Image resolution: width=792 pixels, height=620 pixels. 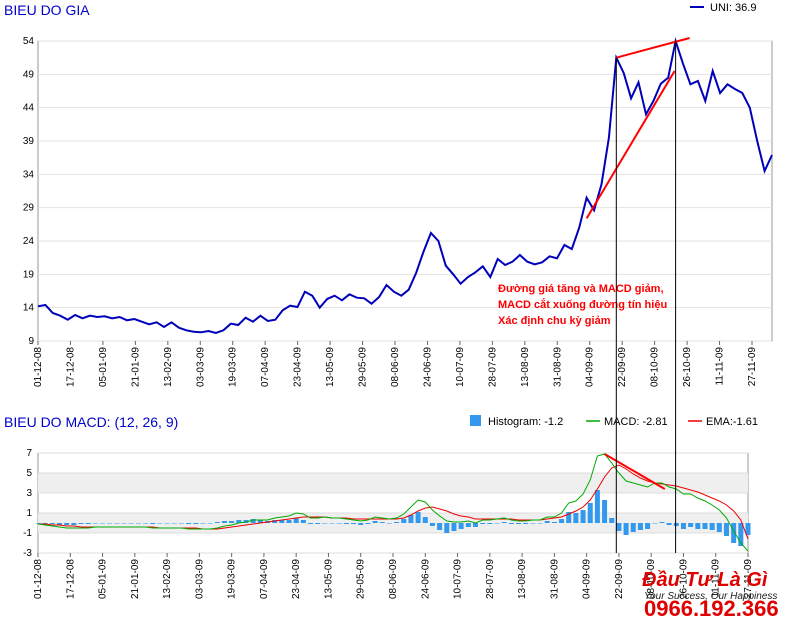 What do you see at coordinates (168, 367) in the screenshot?
I see `price-x-tick-label: 13-02-09` at bounding box center [168, 367].